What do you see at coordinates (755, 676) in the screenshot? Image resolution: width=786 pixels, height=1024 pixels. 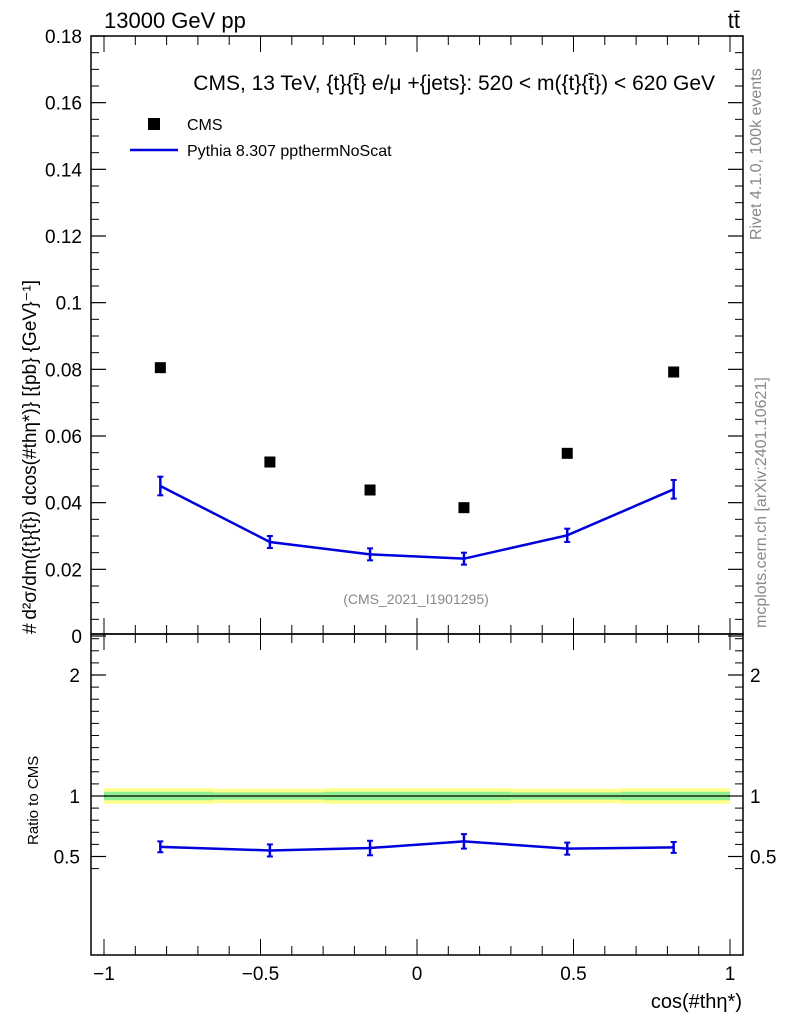 I see `ratio-y-tick-label-right: 2` at bounding box center [755, 676].